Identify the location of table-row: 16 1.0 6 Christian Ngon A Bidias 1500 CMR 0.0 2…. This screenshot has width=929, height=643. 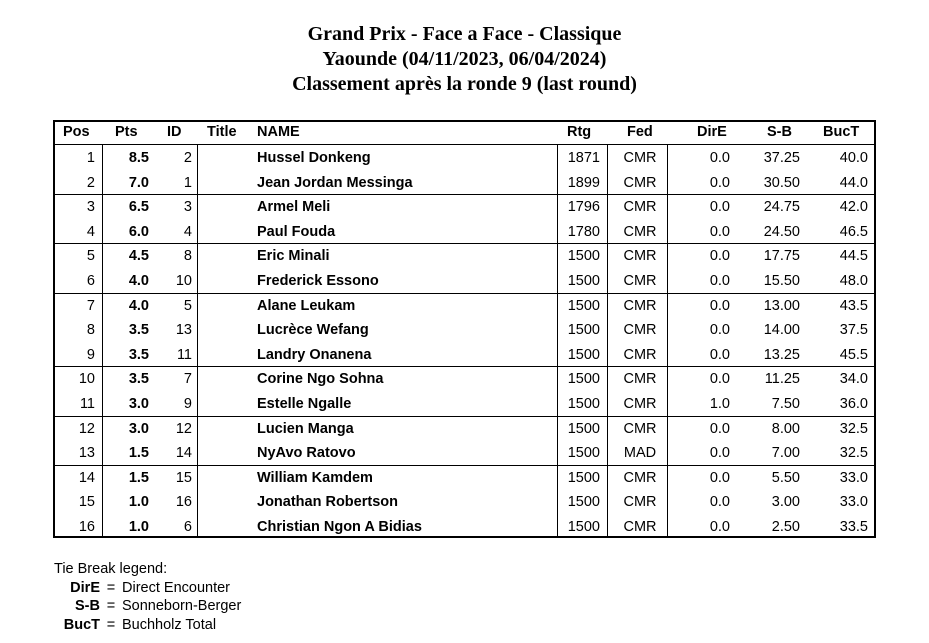
(464, 527).